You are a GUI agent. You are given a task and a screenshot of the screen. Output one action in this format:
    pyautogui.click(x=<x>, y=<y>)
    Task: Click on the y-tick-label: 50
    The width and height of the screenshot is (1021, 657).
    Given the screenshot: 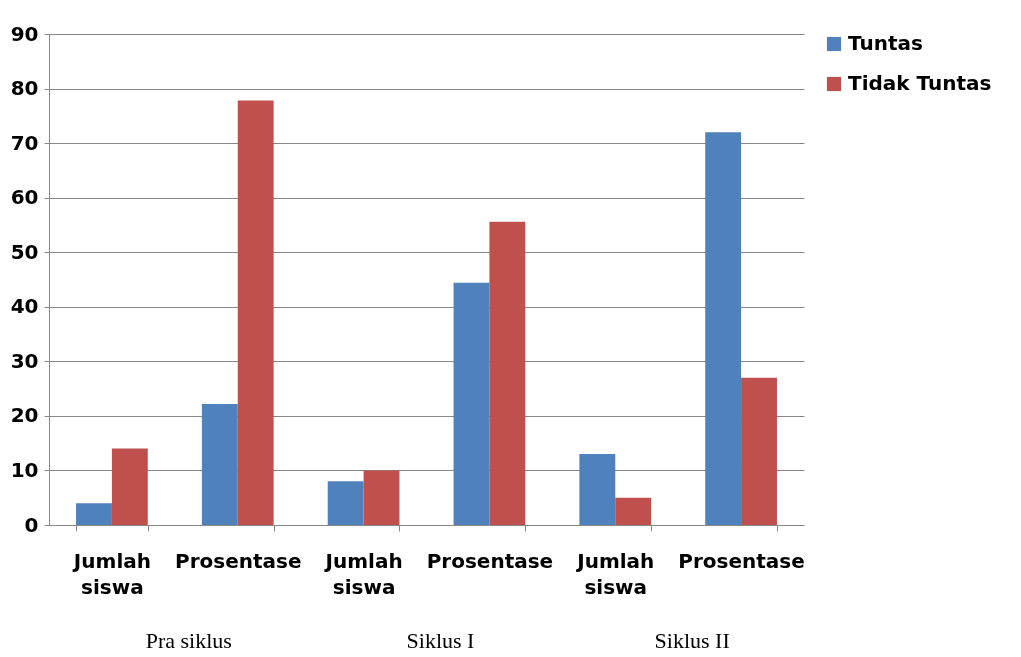 What is the action you would take?
    pyautogui.click(x=24, y=251)
    